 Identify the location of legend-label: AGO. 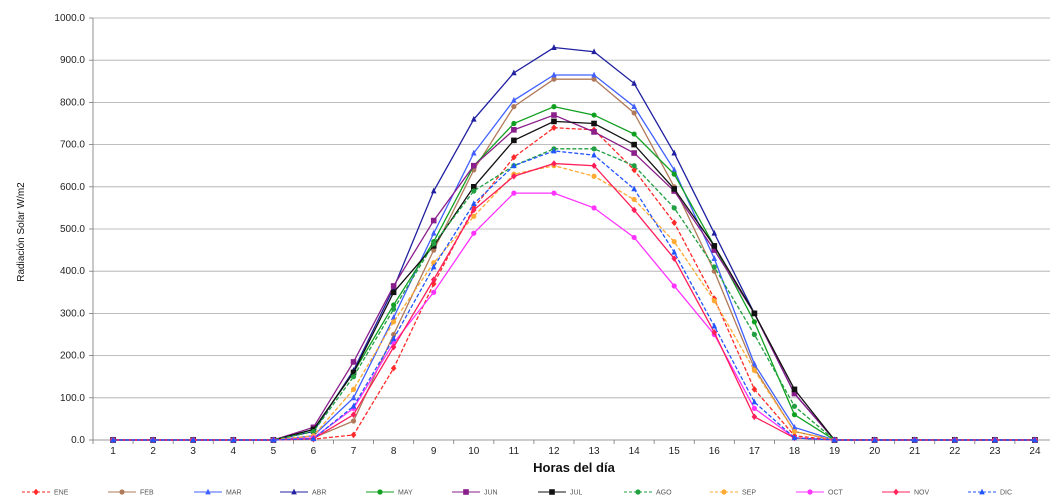
(664, 493).